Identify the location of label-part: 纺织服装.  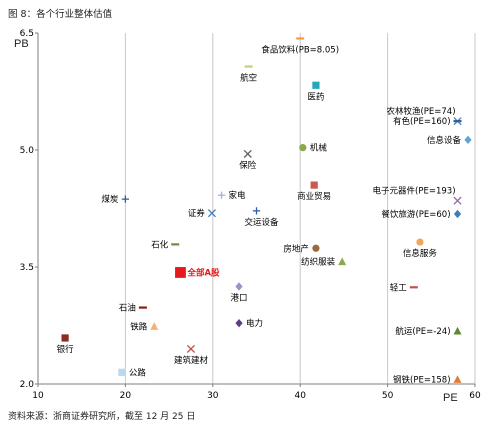
(318, 262).